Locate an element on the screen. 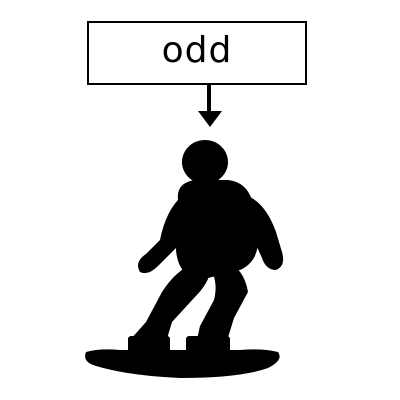 The image size is (400, 400). arrow-down-icon is located at coordinates (210, 106).